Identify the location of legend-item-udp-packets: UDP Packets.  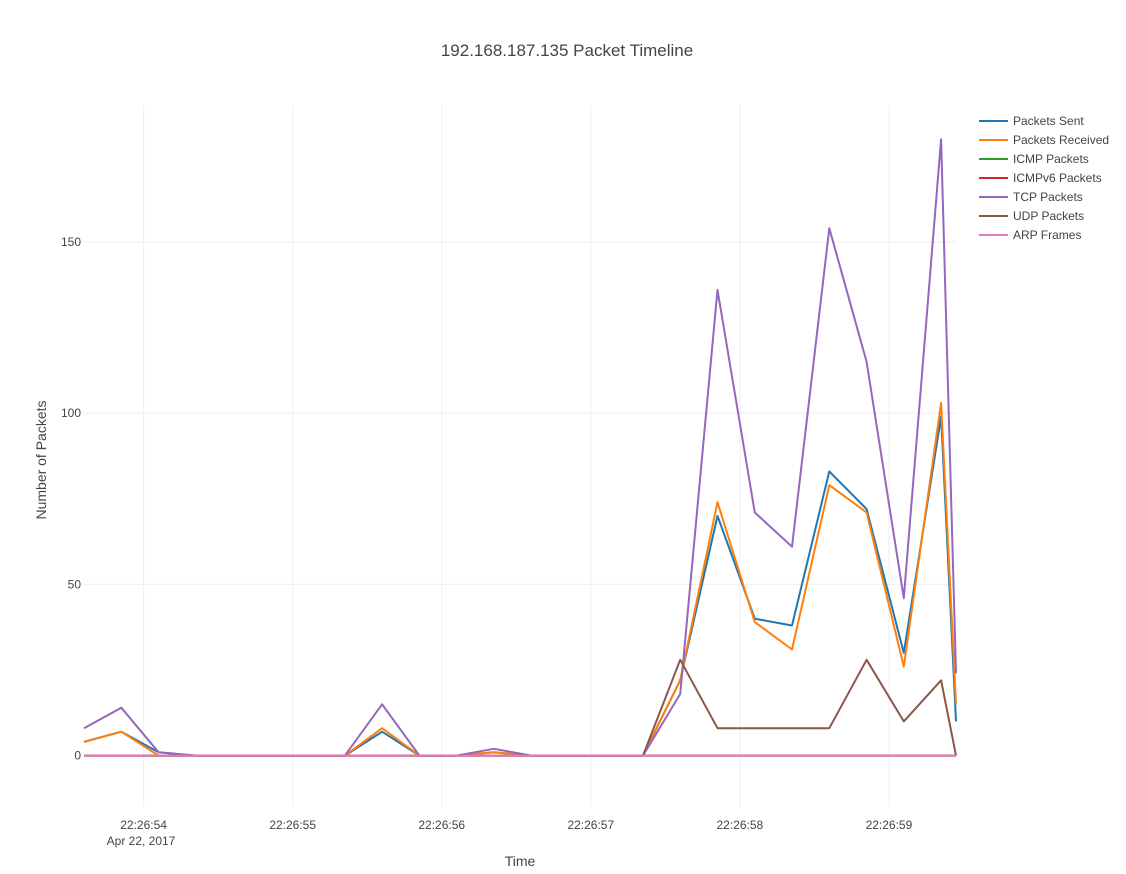
(1031, 216).